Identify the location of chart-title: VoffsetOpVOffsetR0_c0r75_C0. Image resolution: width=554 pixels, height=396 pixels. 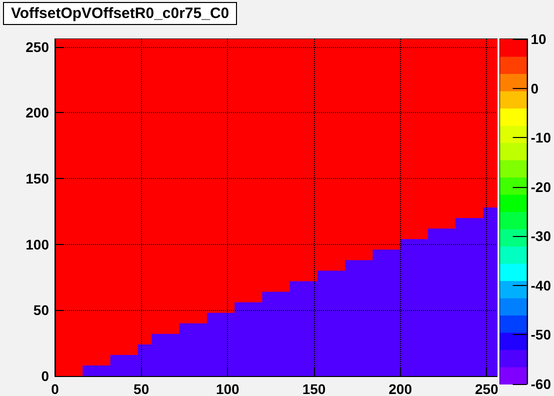
(120, 13).